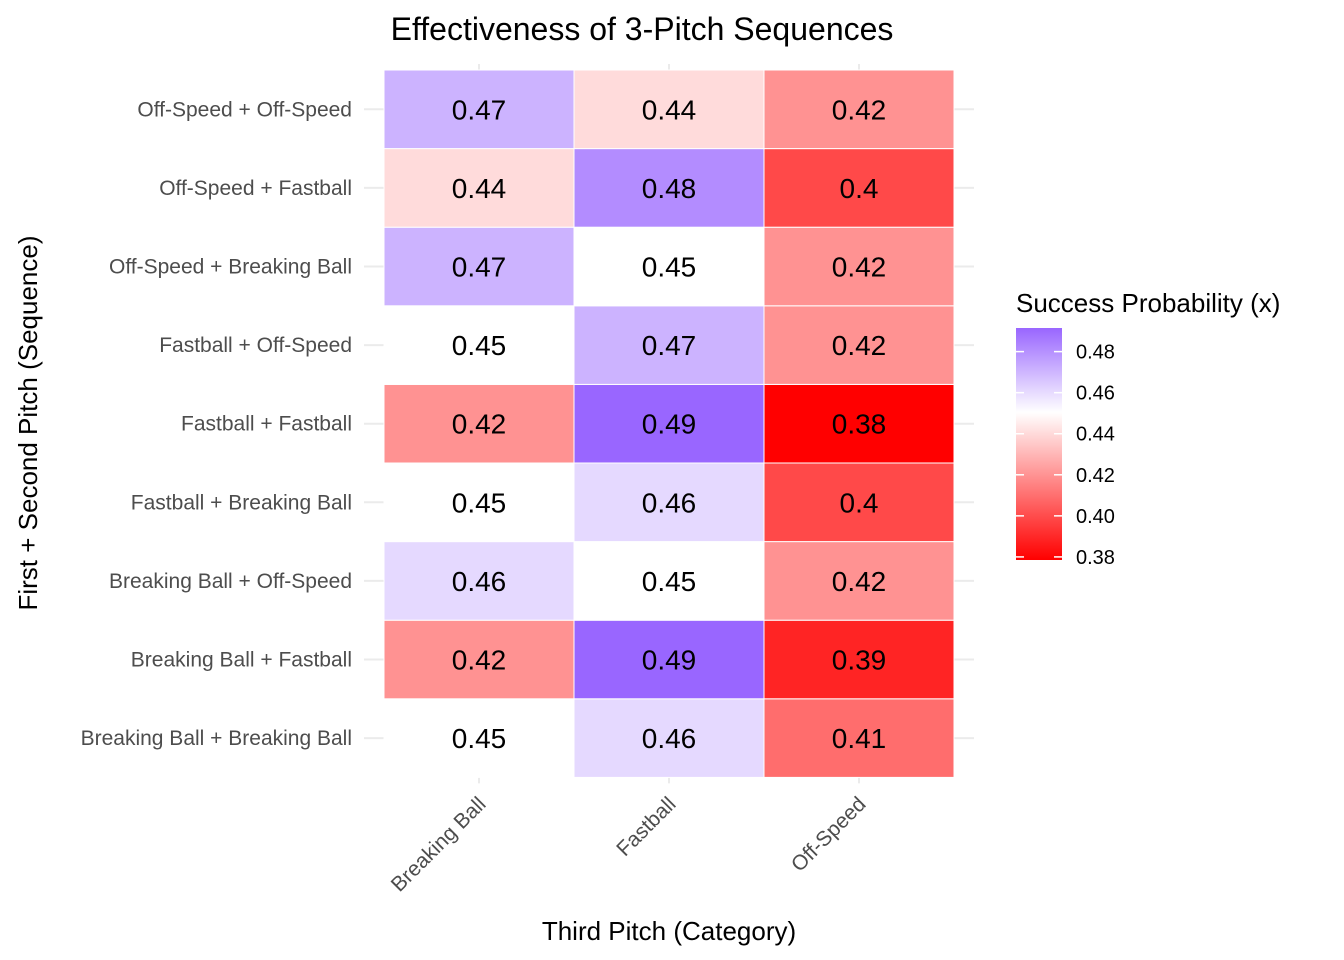 The image size is (1344, 960). Describe the element at coordinates (255, 345) in the screenshot. I see `y-tick-label: Fastball + Off-Speed` at that location.